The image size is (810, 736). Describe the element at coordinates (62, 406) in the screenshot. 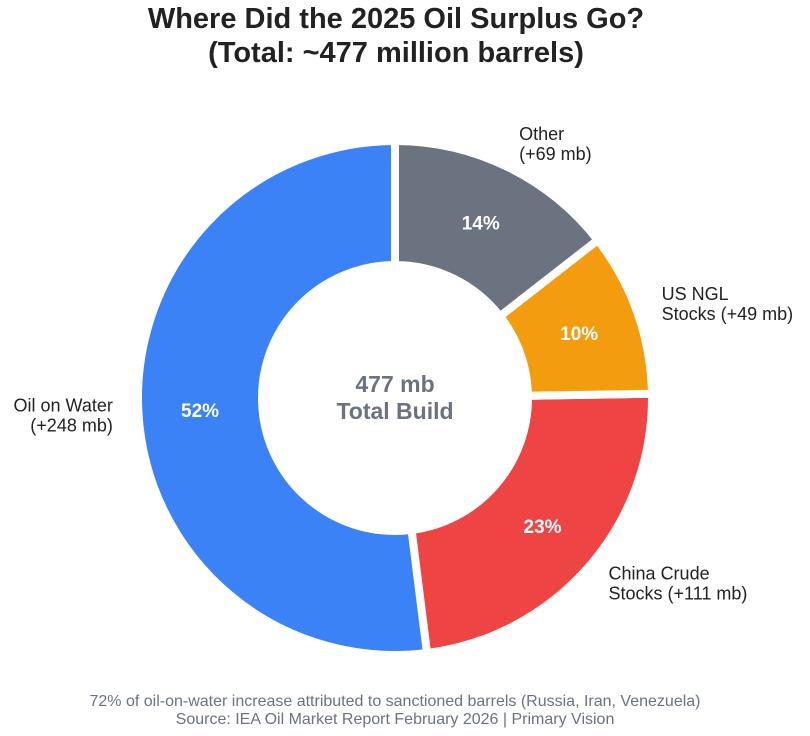

I see `slice-label: Oil on Water` at that location.